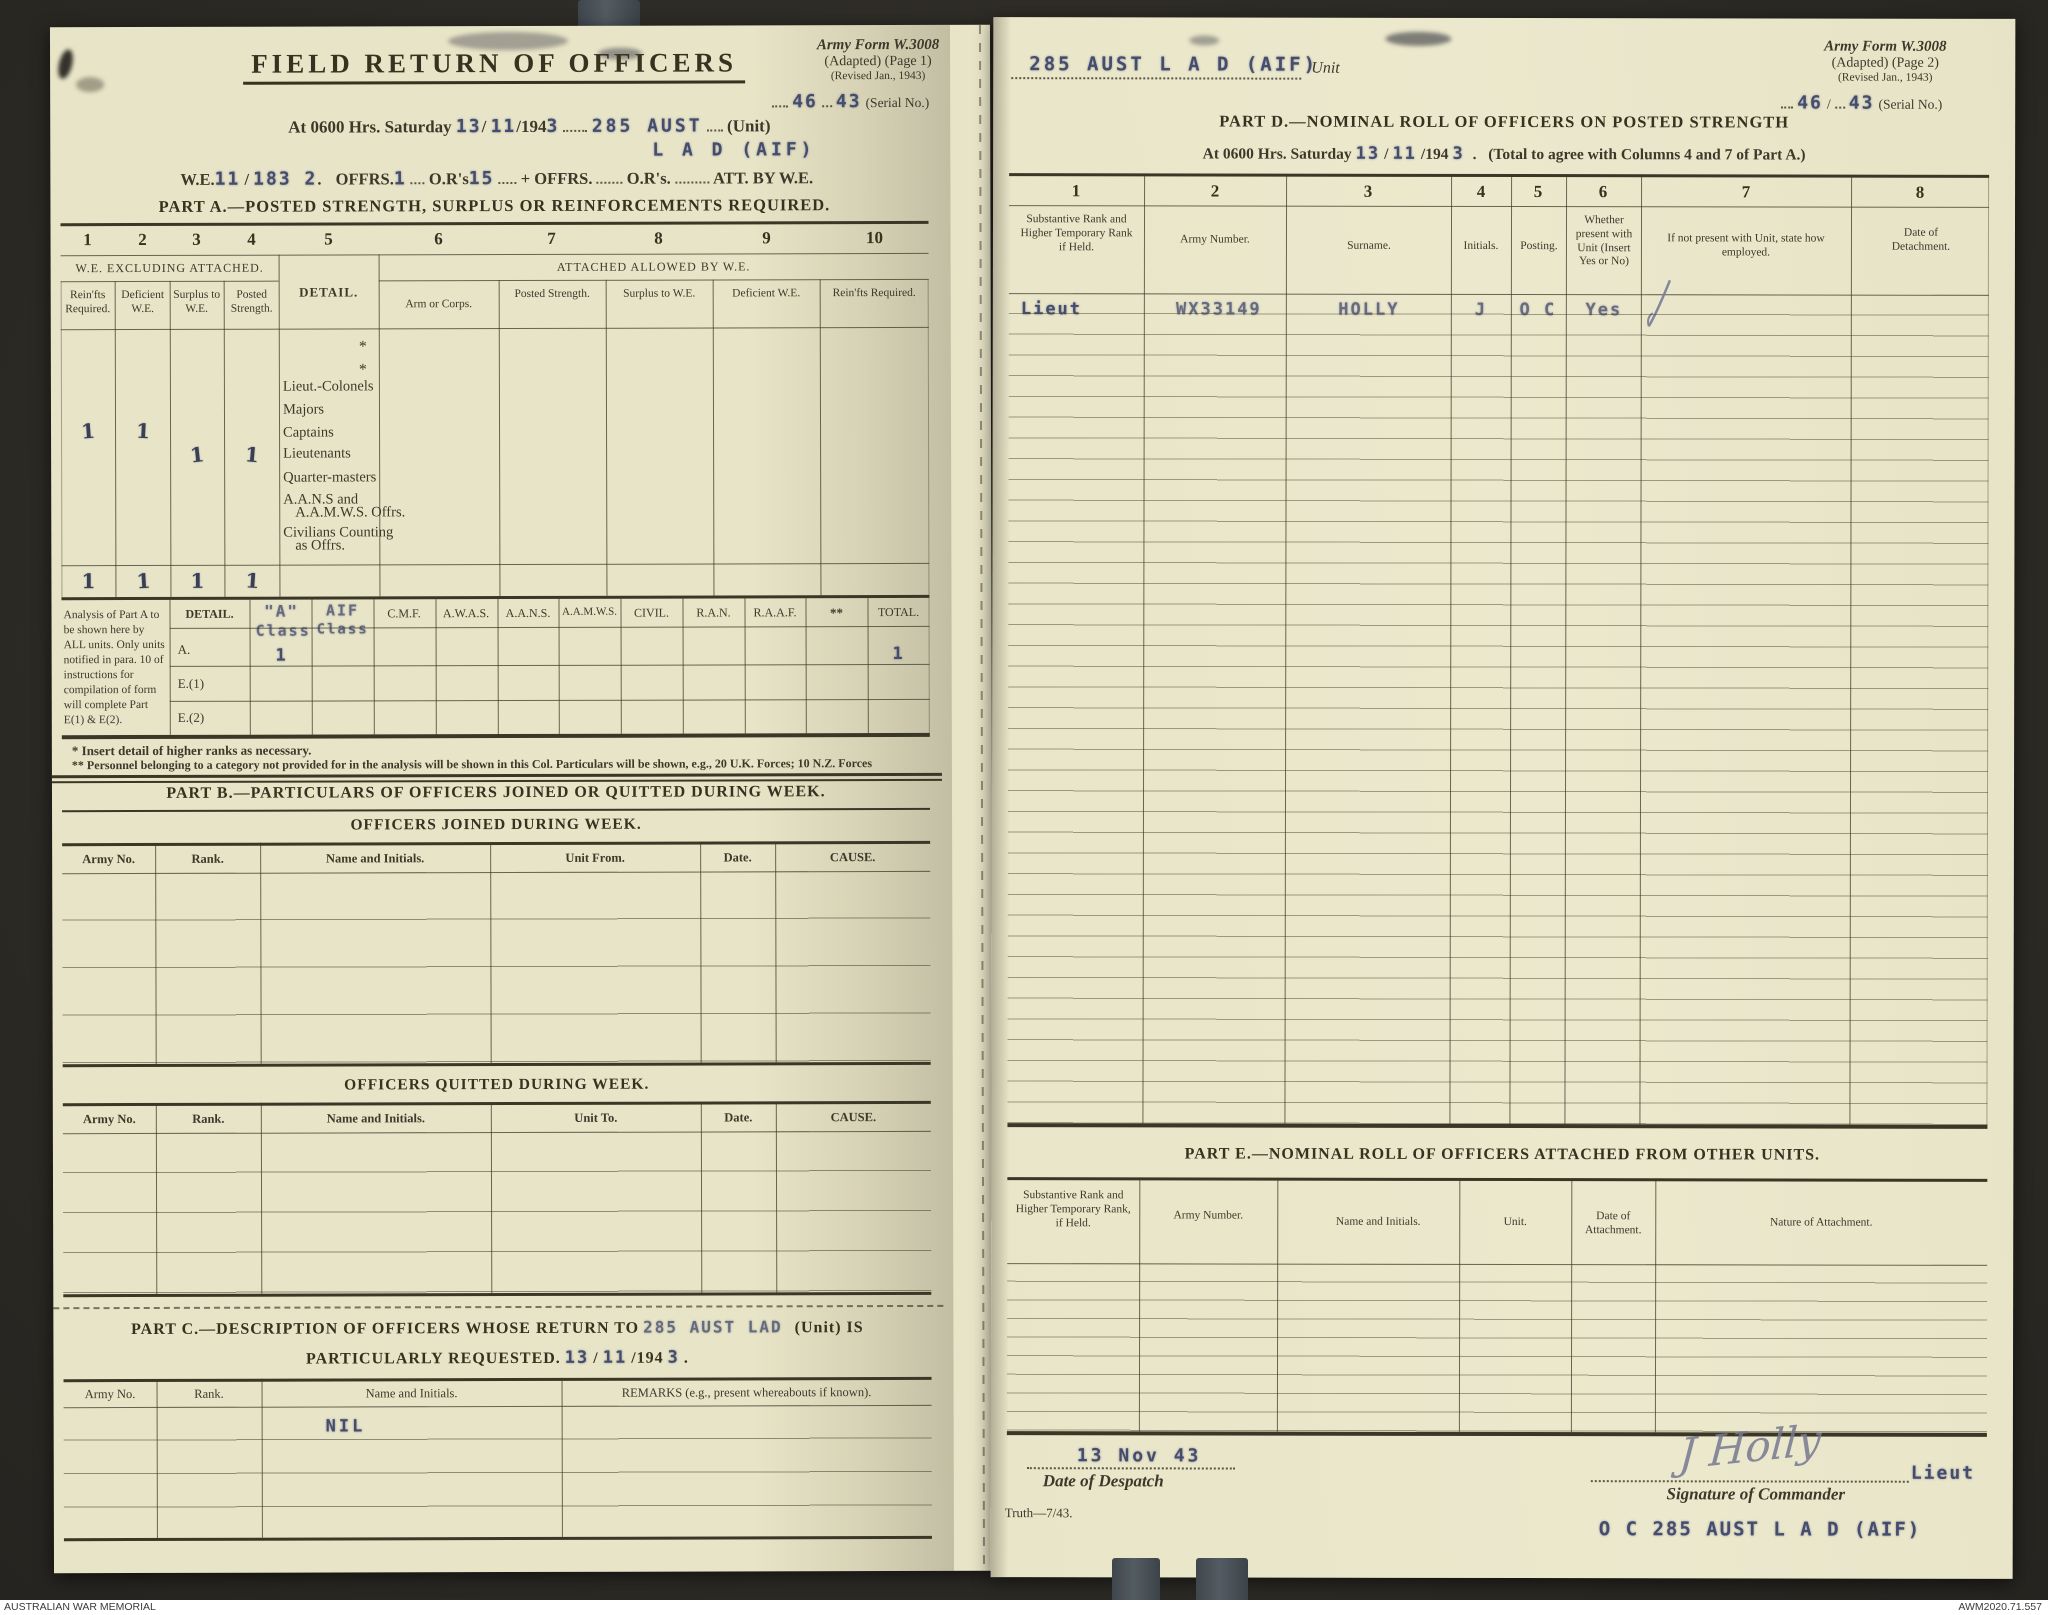 This screenshot has height=1615, width=2048. What do you see at coordinates (577, 1357) in the screenshot?
I see `part-c-day: 13` at bounding box center [577, 1357].